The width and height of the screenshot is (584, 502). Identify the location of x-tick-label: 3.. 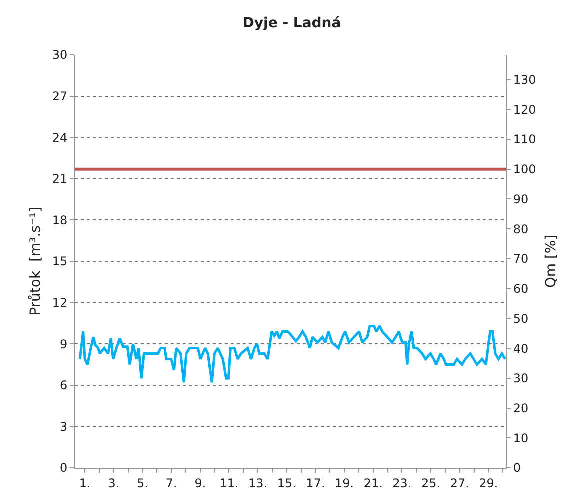
(114, 483).